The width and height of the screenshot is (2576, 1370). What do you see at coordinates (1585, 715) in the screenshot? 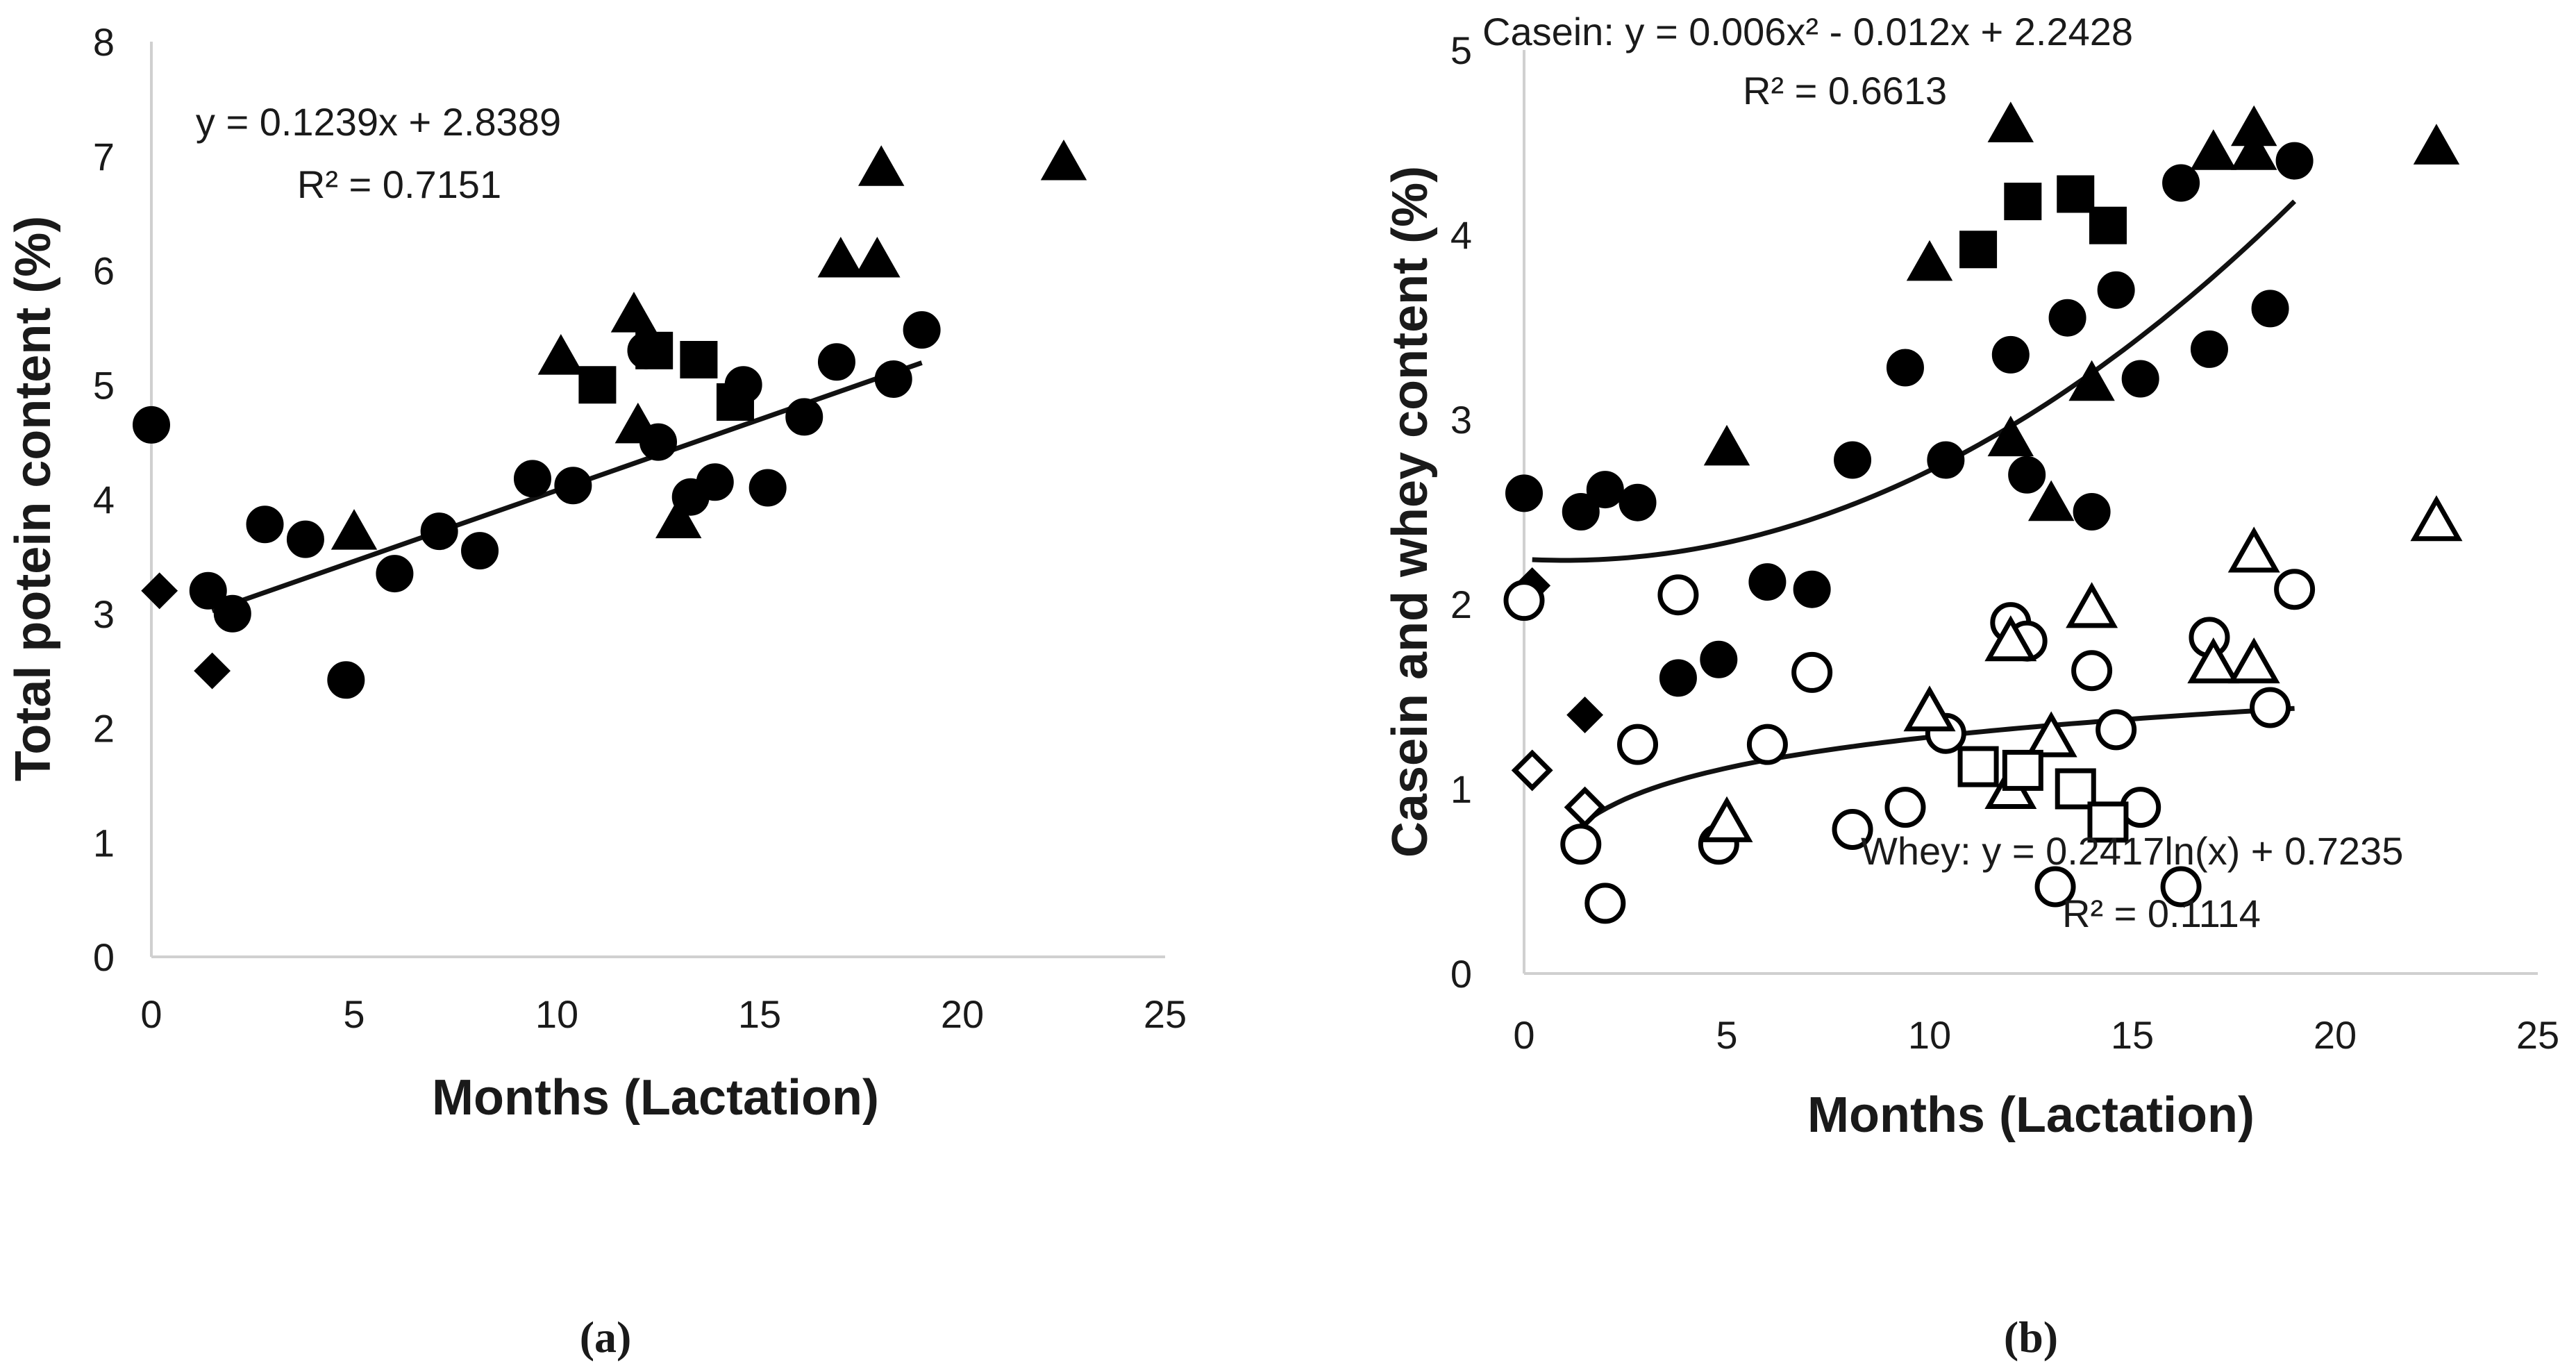
I see `filled-diamond-point` at bounding box center [1585, 715].